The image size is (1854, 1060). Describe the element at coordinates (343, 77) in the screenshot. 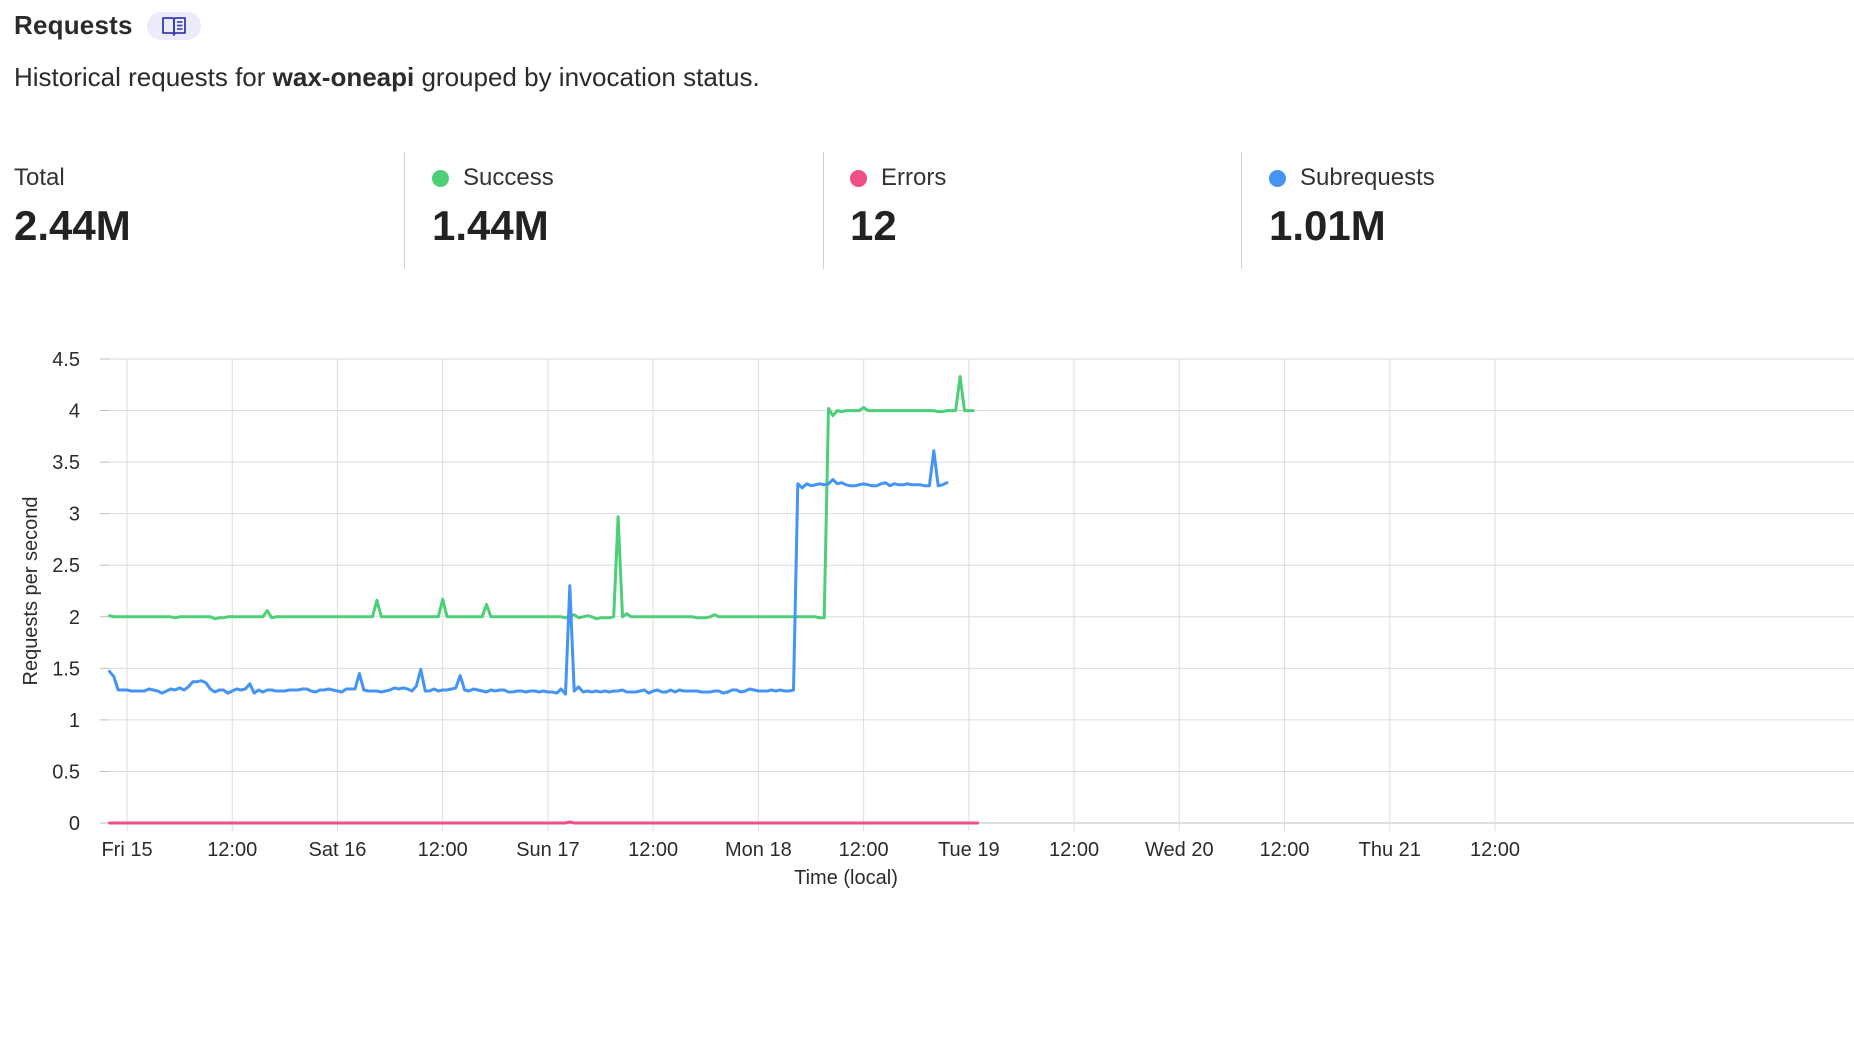

I see `worker-name: wax-oneapi` at that location.